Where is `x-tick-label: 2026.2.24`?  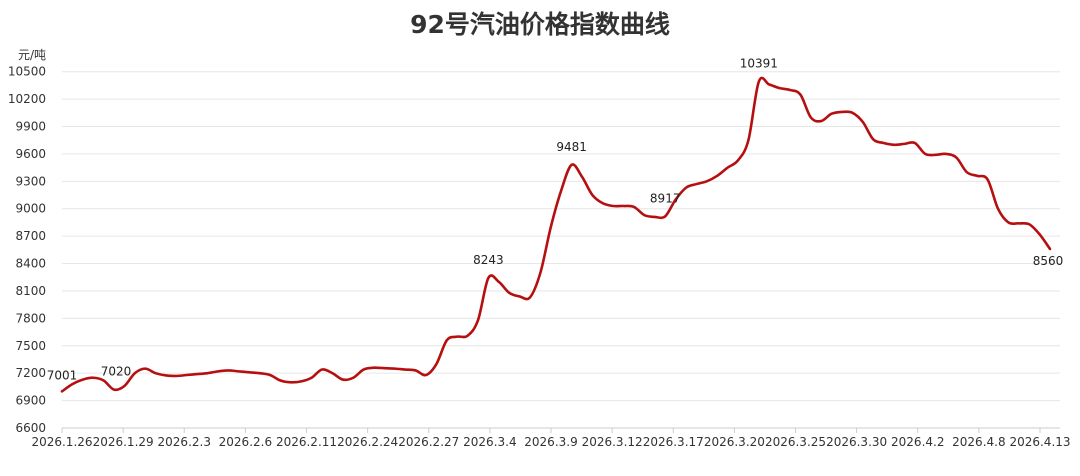
x-tick-label: 2026.2.24 is located at coordinates (367, 442).